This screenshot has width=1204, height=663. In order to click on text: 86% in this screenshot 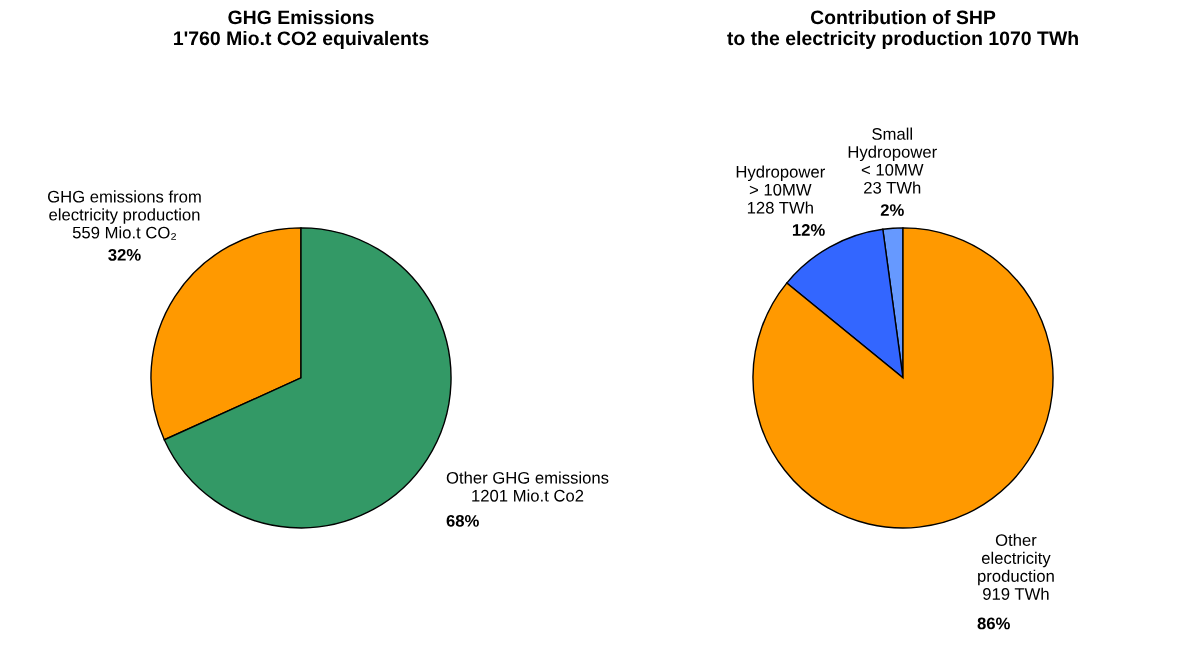, I will do `click(993, 623)`.